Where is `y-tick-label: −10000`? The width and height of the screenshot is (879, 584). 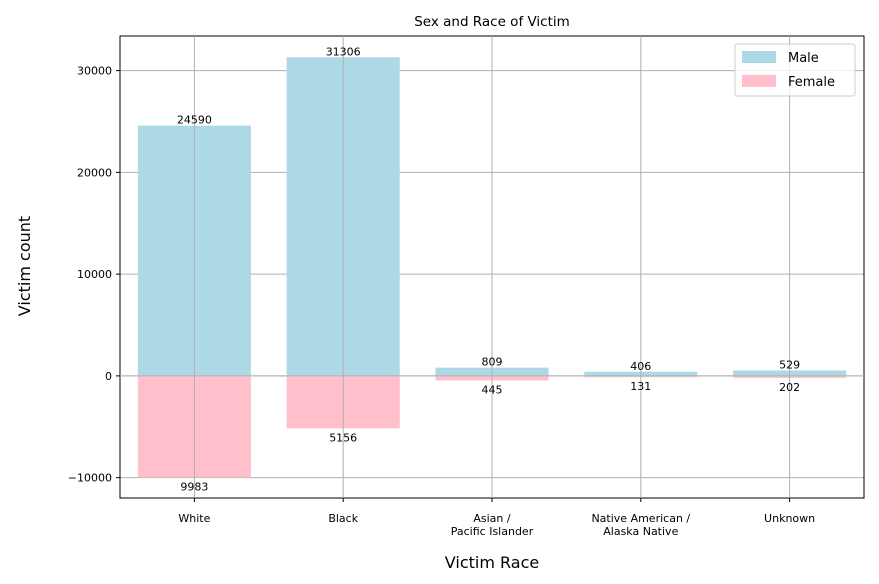
y-tick-label: −10000 is located at coordinates (90, 478).